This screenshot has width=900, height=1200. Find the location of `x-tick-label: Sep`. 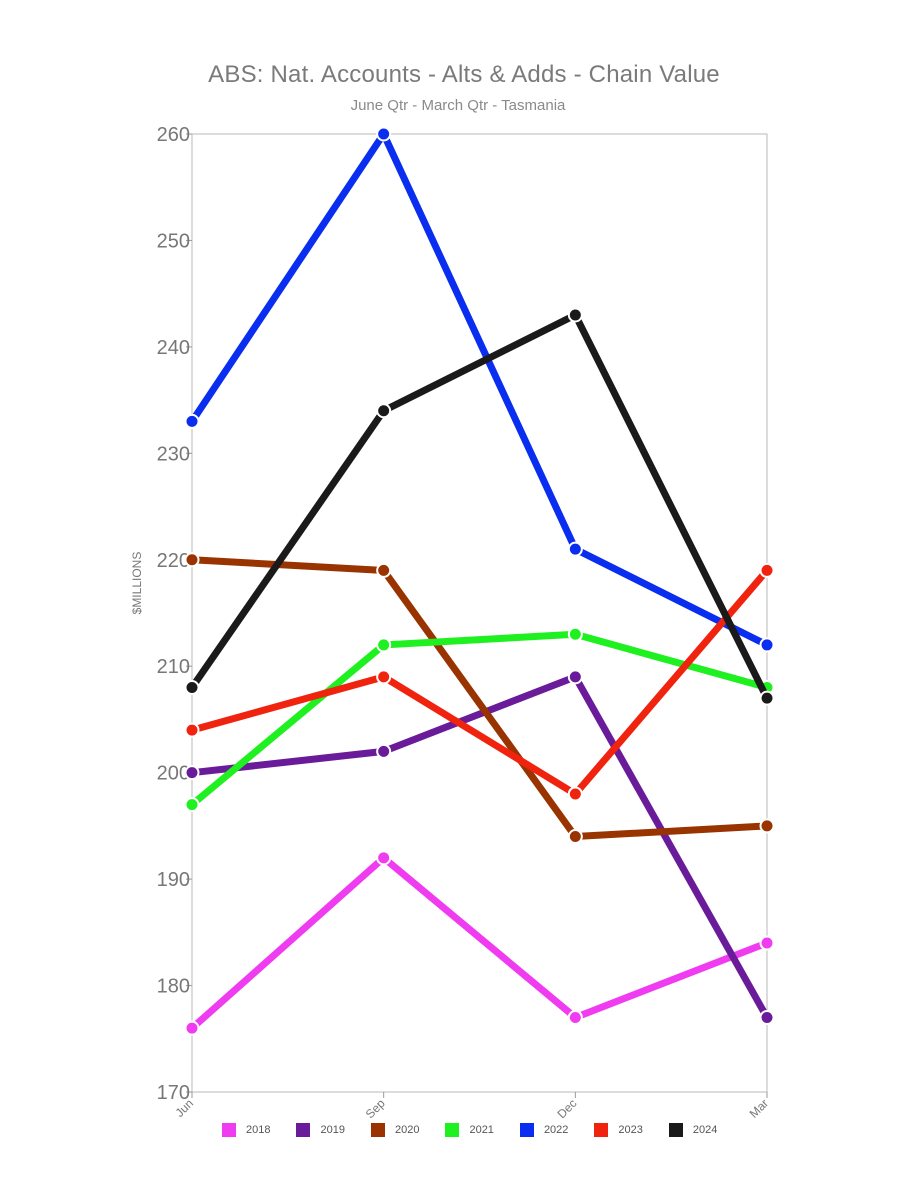

x-tick-label: Sep is located at coordinates (375, 1108).